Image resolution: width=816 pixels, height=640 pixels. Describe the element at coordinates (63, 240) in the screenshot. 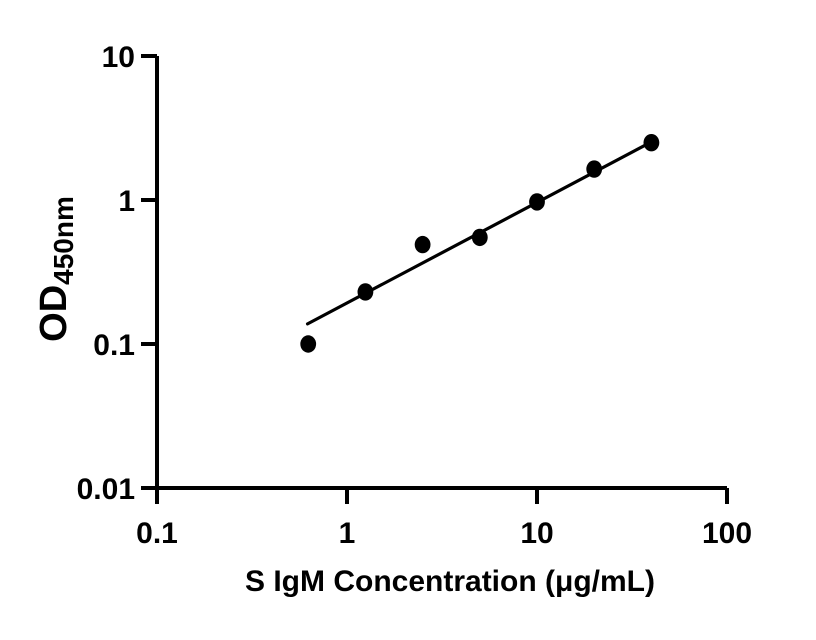

I see `y-axis-title-subscript: 450nm` at that location.